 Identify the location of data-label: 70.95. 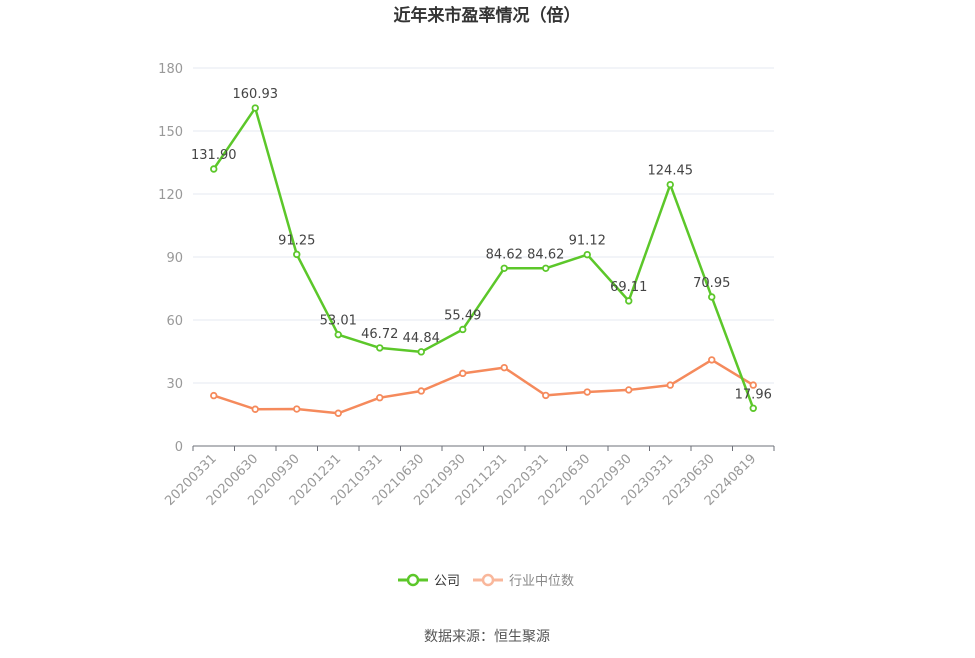
(711, 283).